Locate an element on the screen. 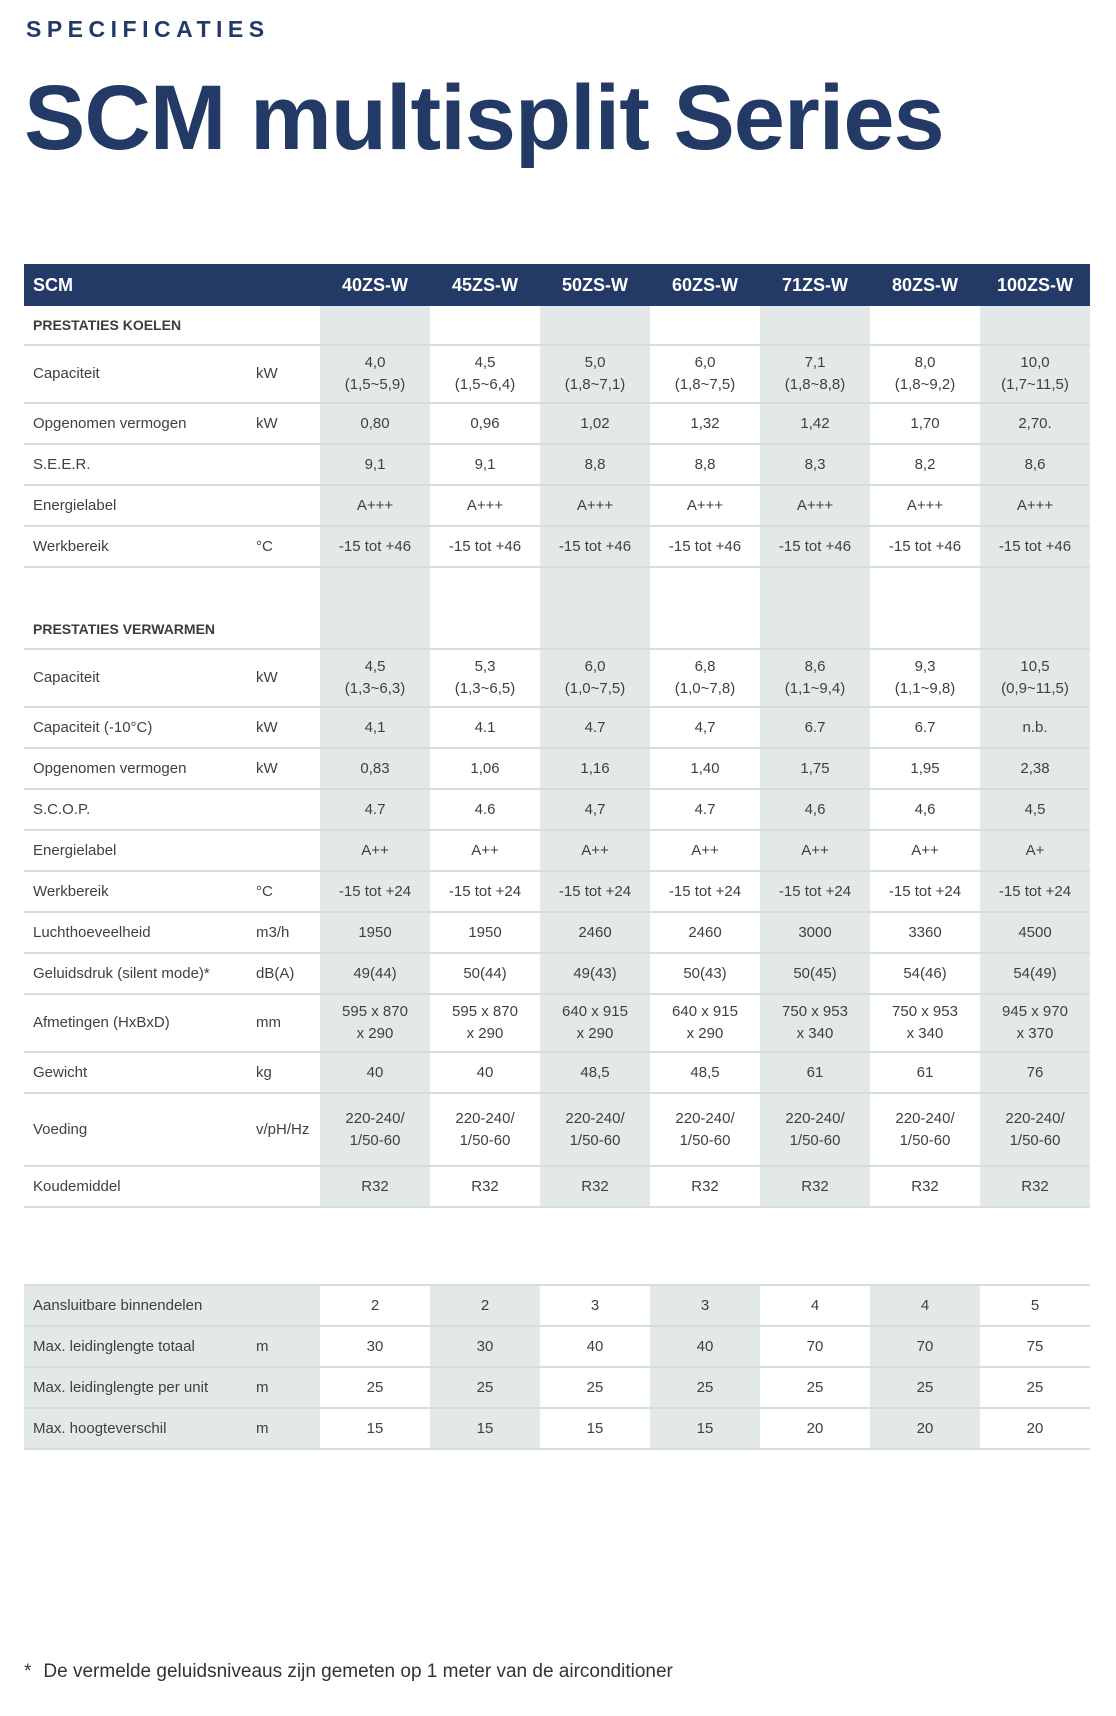  cell-value: 48,5 is located at coordinates (705, 1073).